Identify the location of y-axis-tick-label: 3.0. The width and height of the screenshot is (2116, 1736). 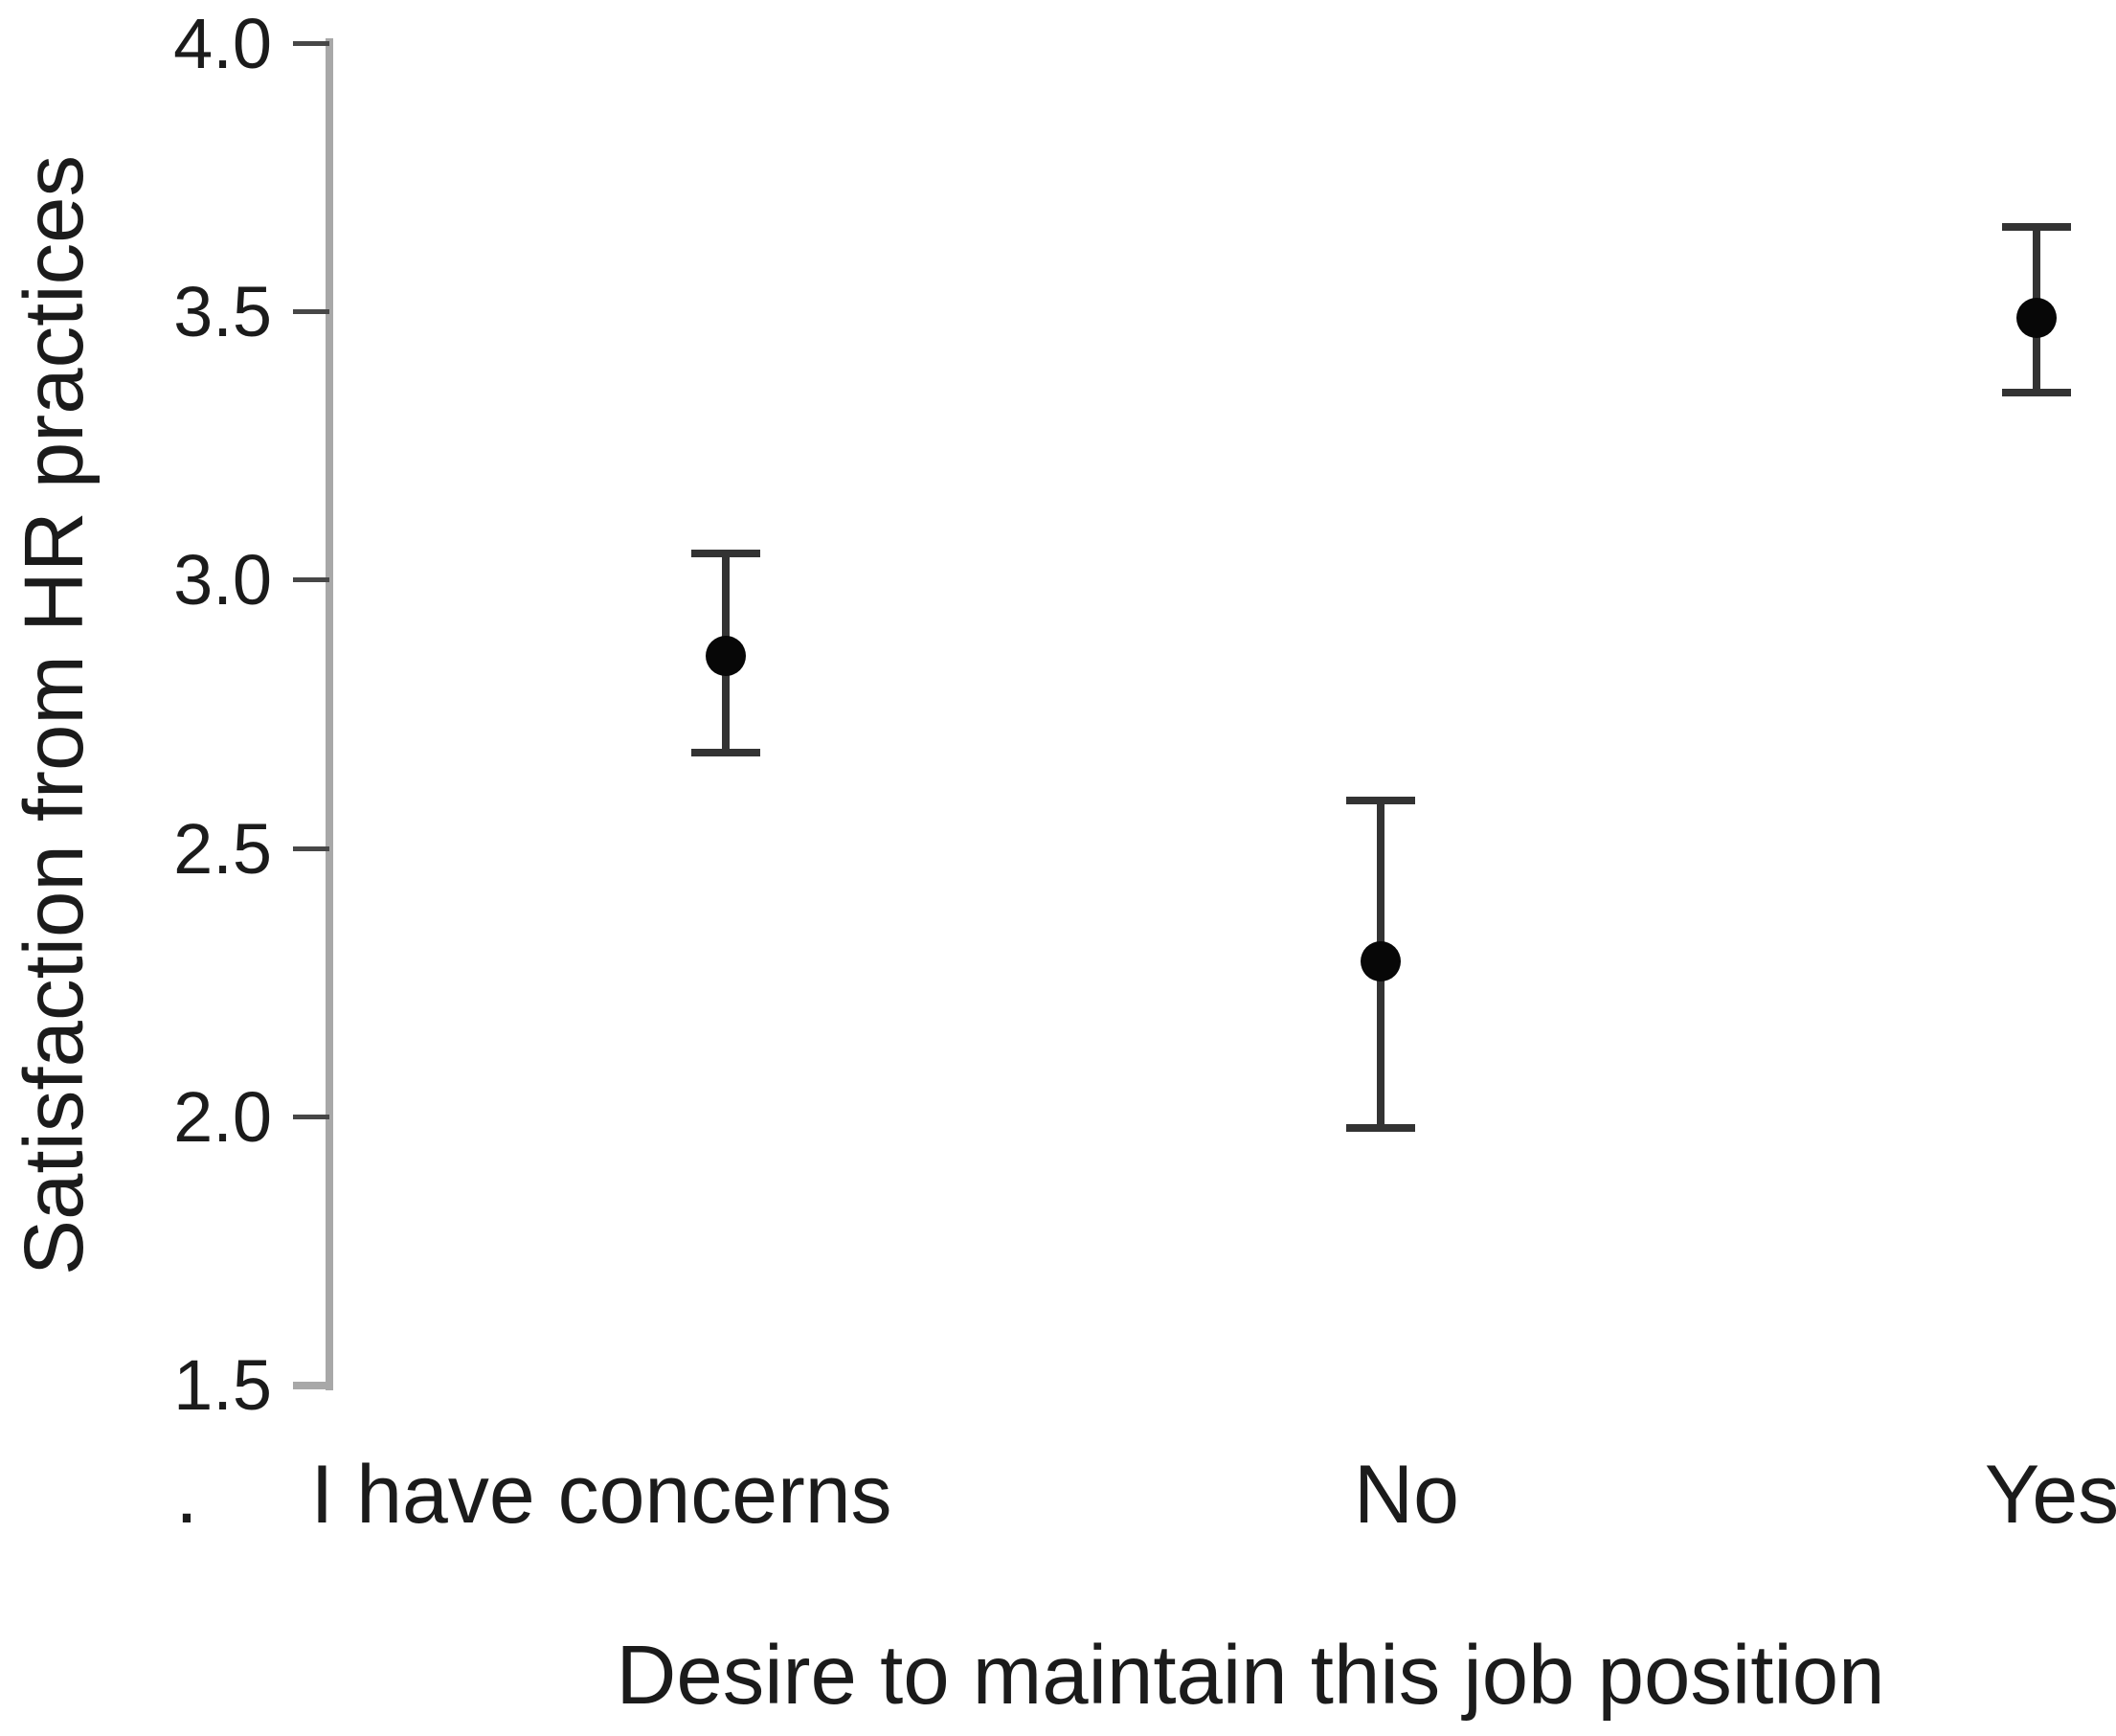
(223, 580).